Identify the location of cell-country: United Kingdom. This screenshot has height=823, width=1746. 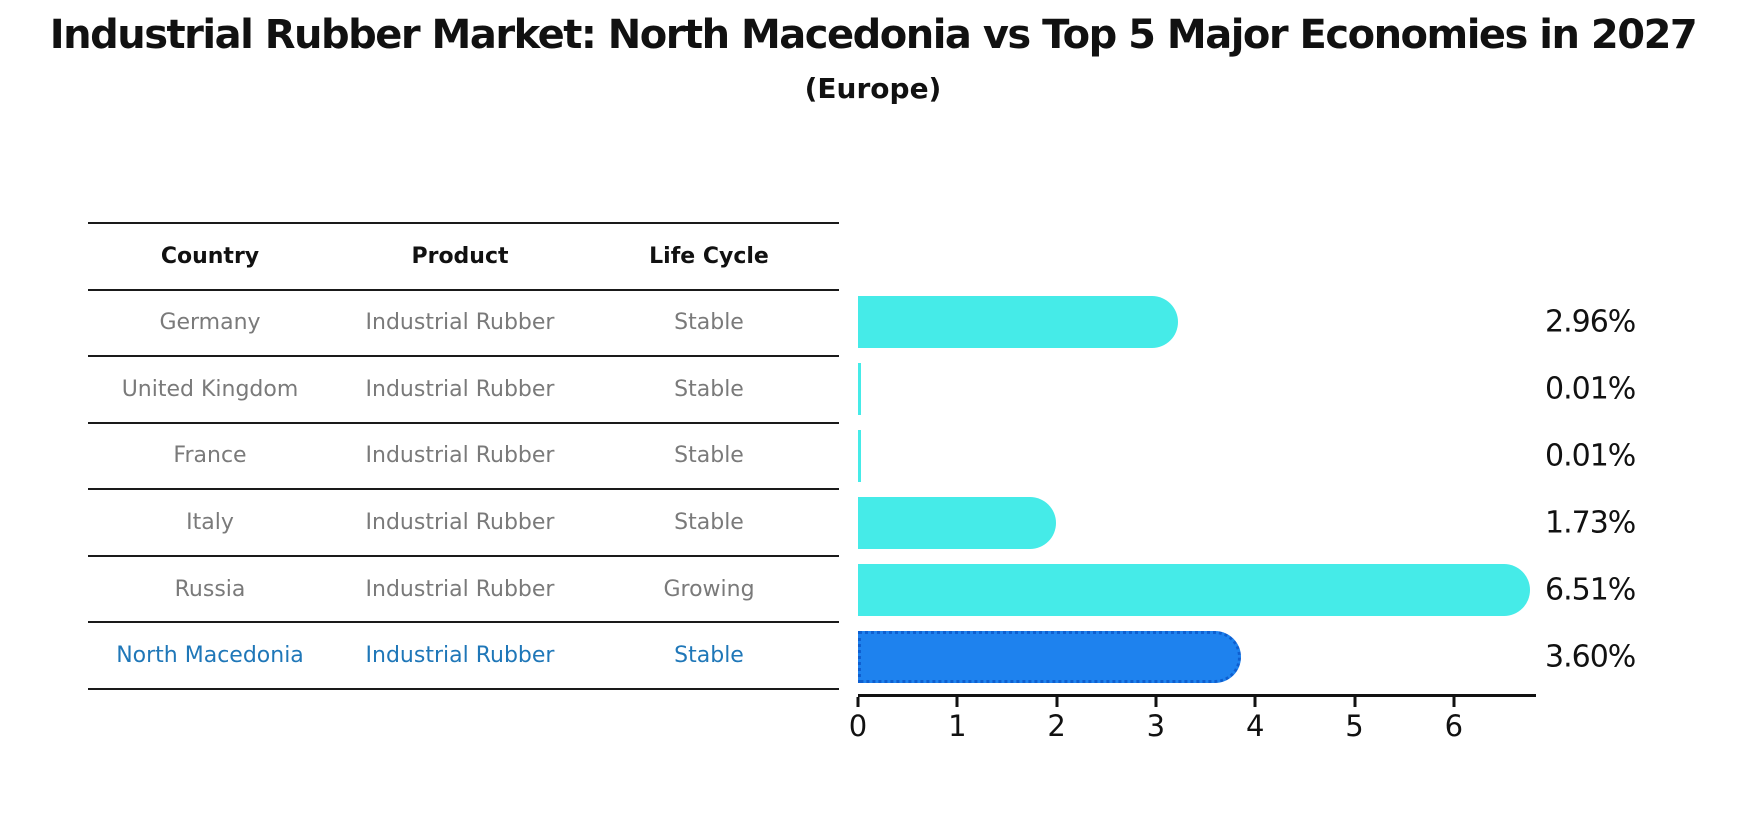
(210, 389).